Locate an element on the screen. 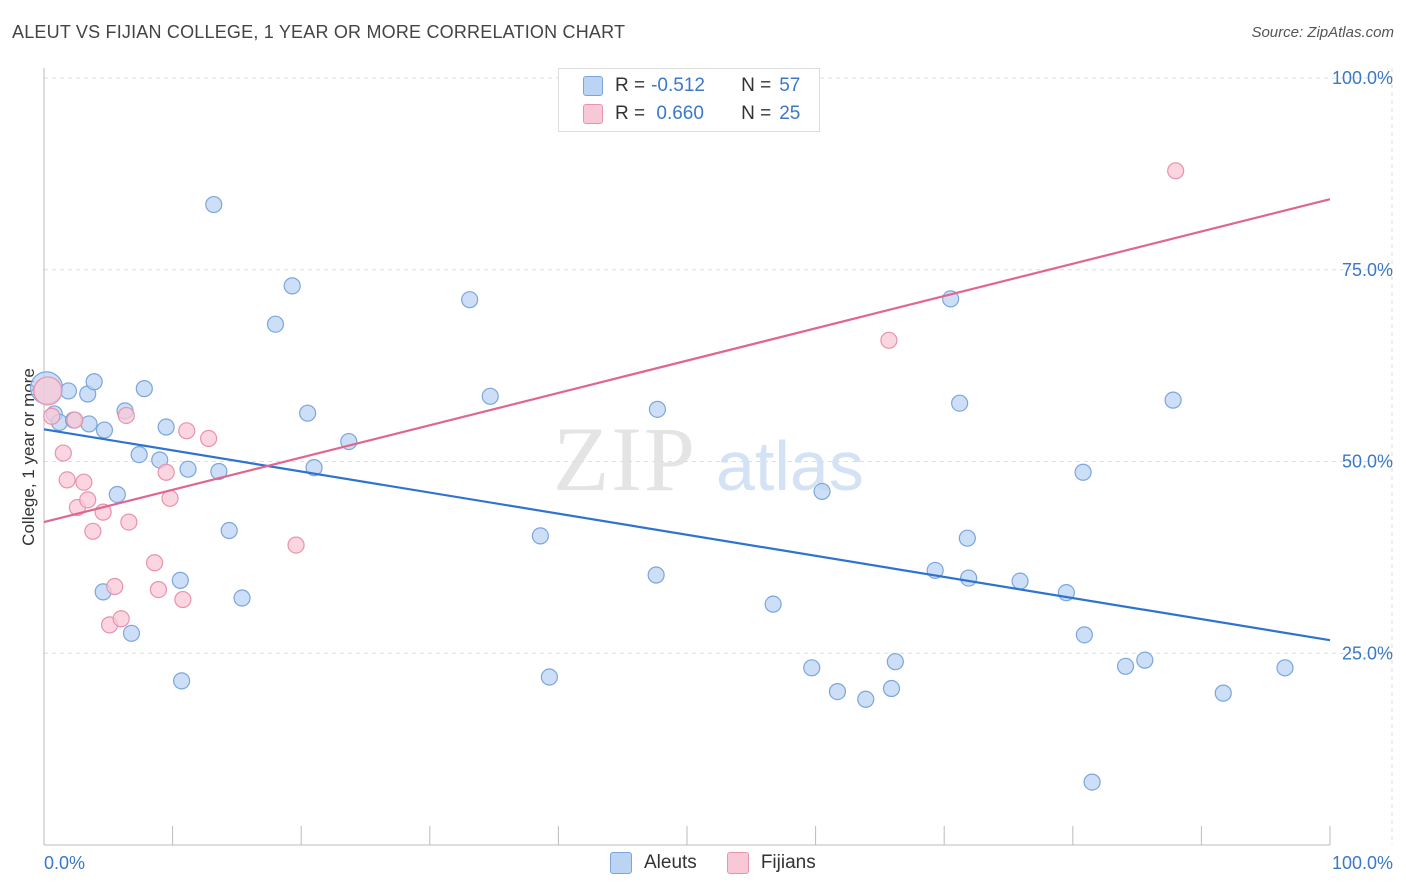  aleuts-n-label: N = is located at coordinates (756, 85).